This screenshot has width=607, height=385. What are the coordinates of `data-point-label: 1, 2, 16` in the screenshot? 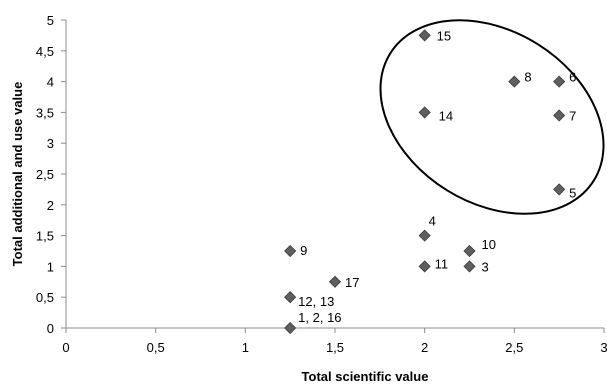 It's located at (319, 317).